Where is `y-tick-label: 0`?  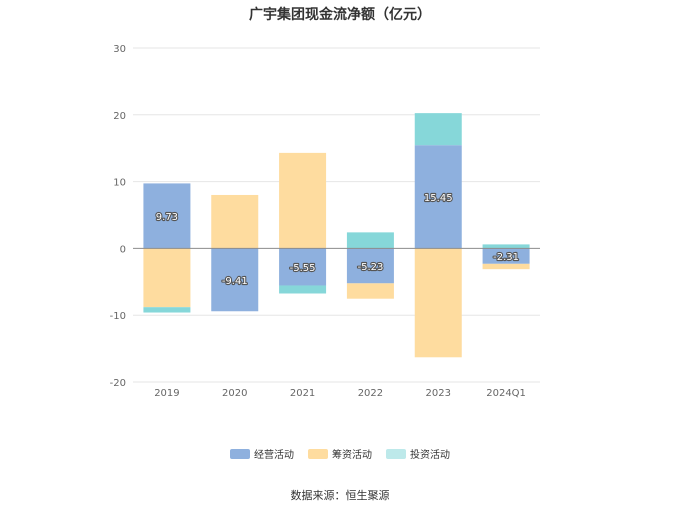
y-tick-label: 0 is located at coordinates (123, 249).